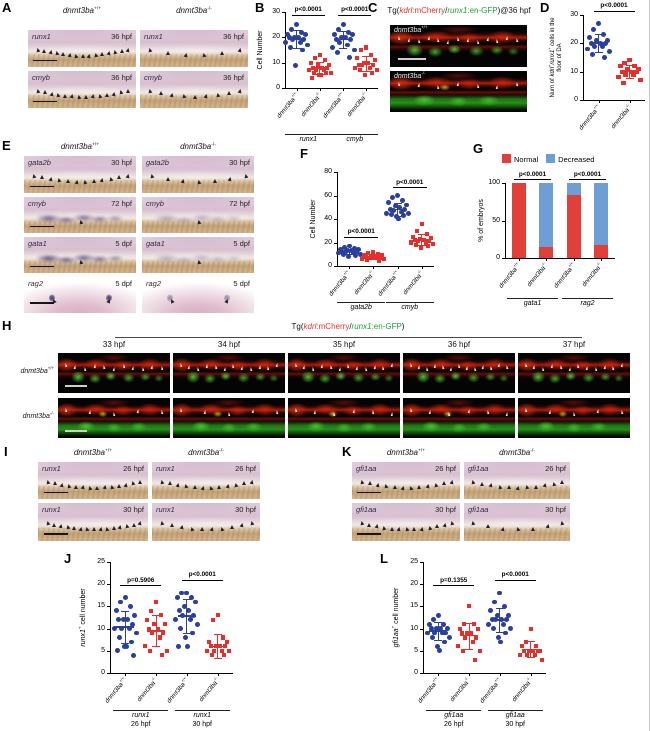  I want to click on gene-label: gata1, so click(155, 243).